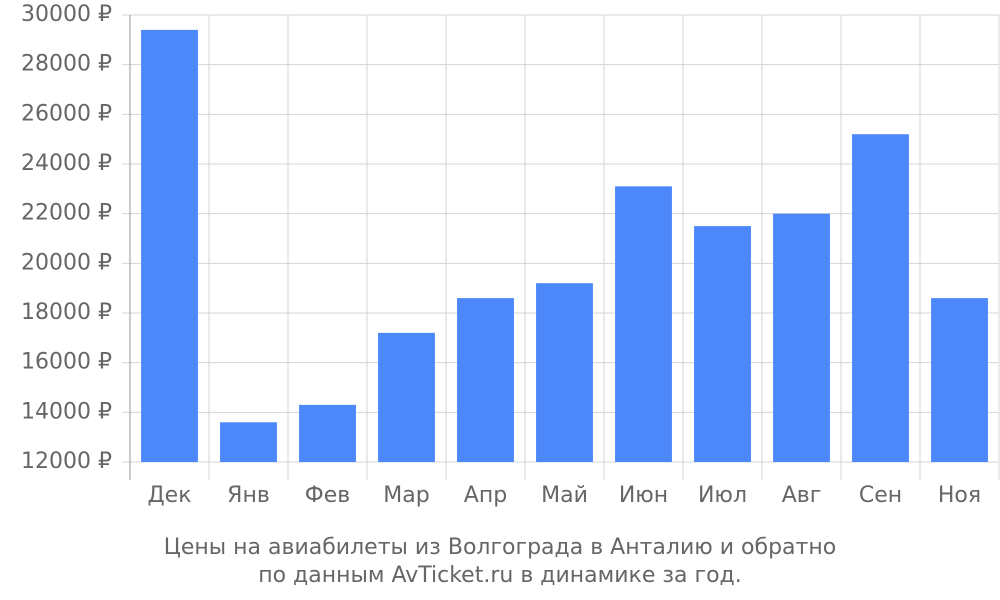 Image resolution: width=1000 pixels, height=600 pixels. What do you see at coordinates (66, 213) in the screenshot?
I see `y-tick-label: 22000 ₽` at bounding box center [66, 213].